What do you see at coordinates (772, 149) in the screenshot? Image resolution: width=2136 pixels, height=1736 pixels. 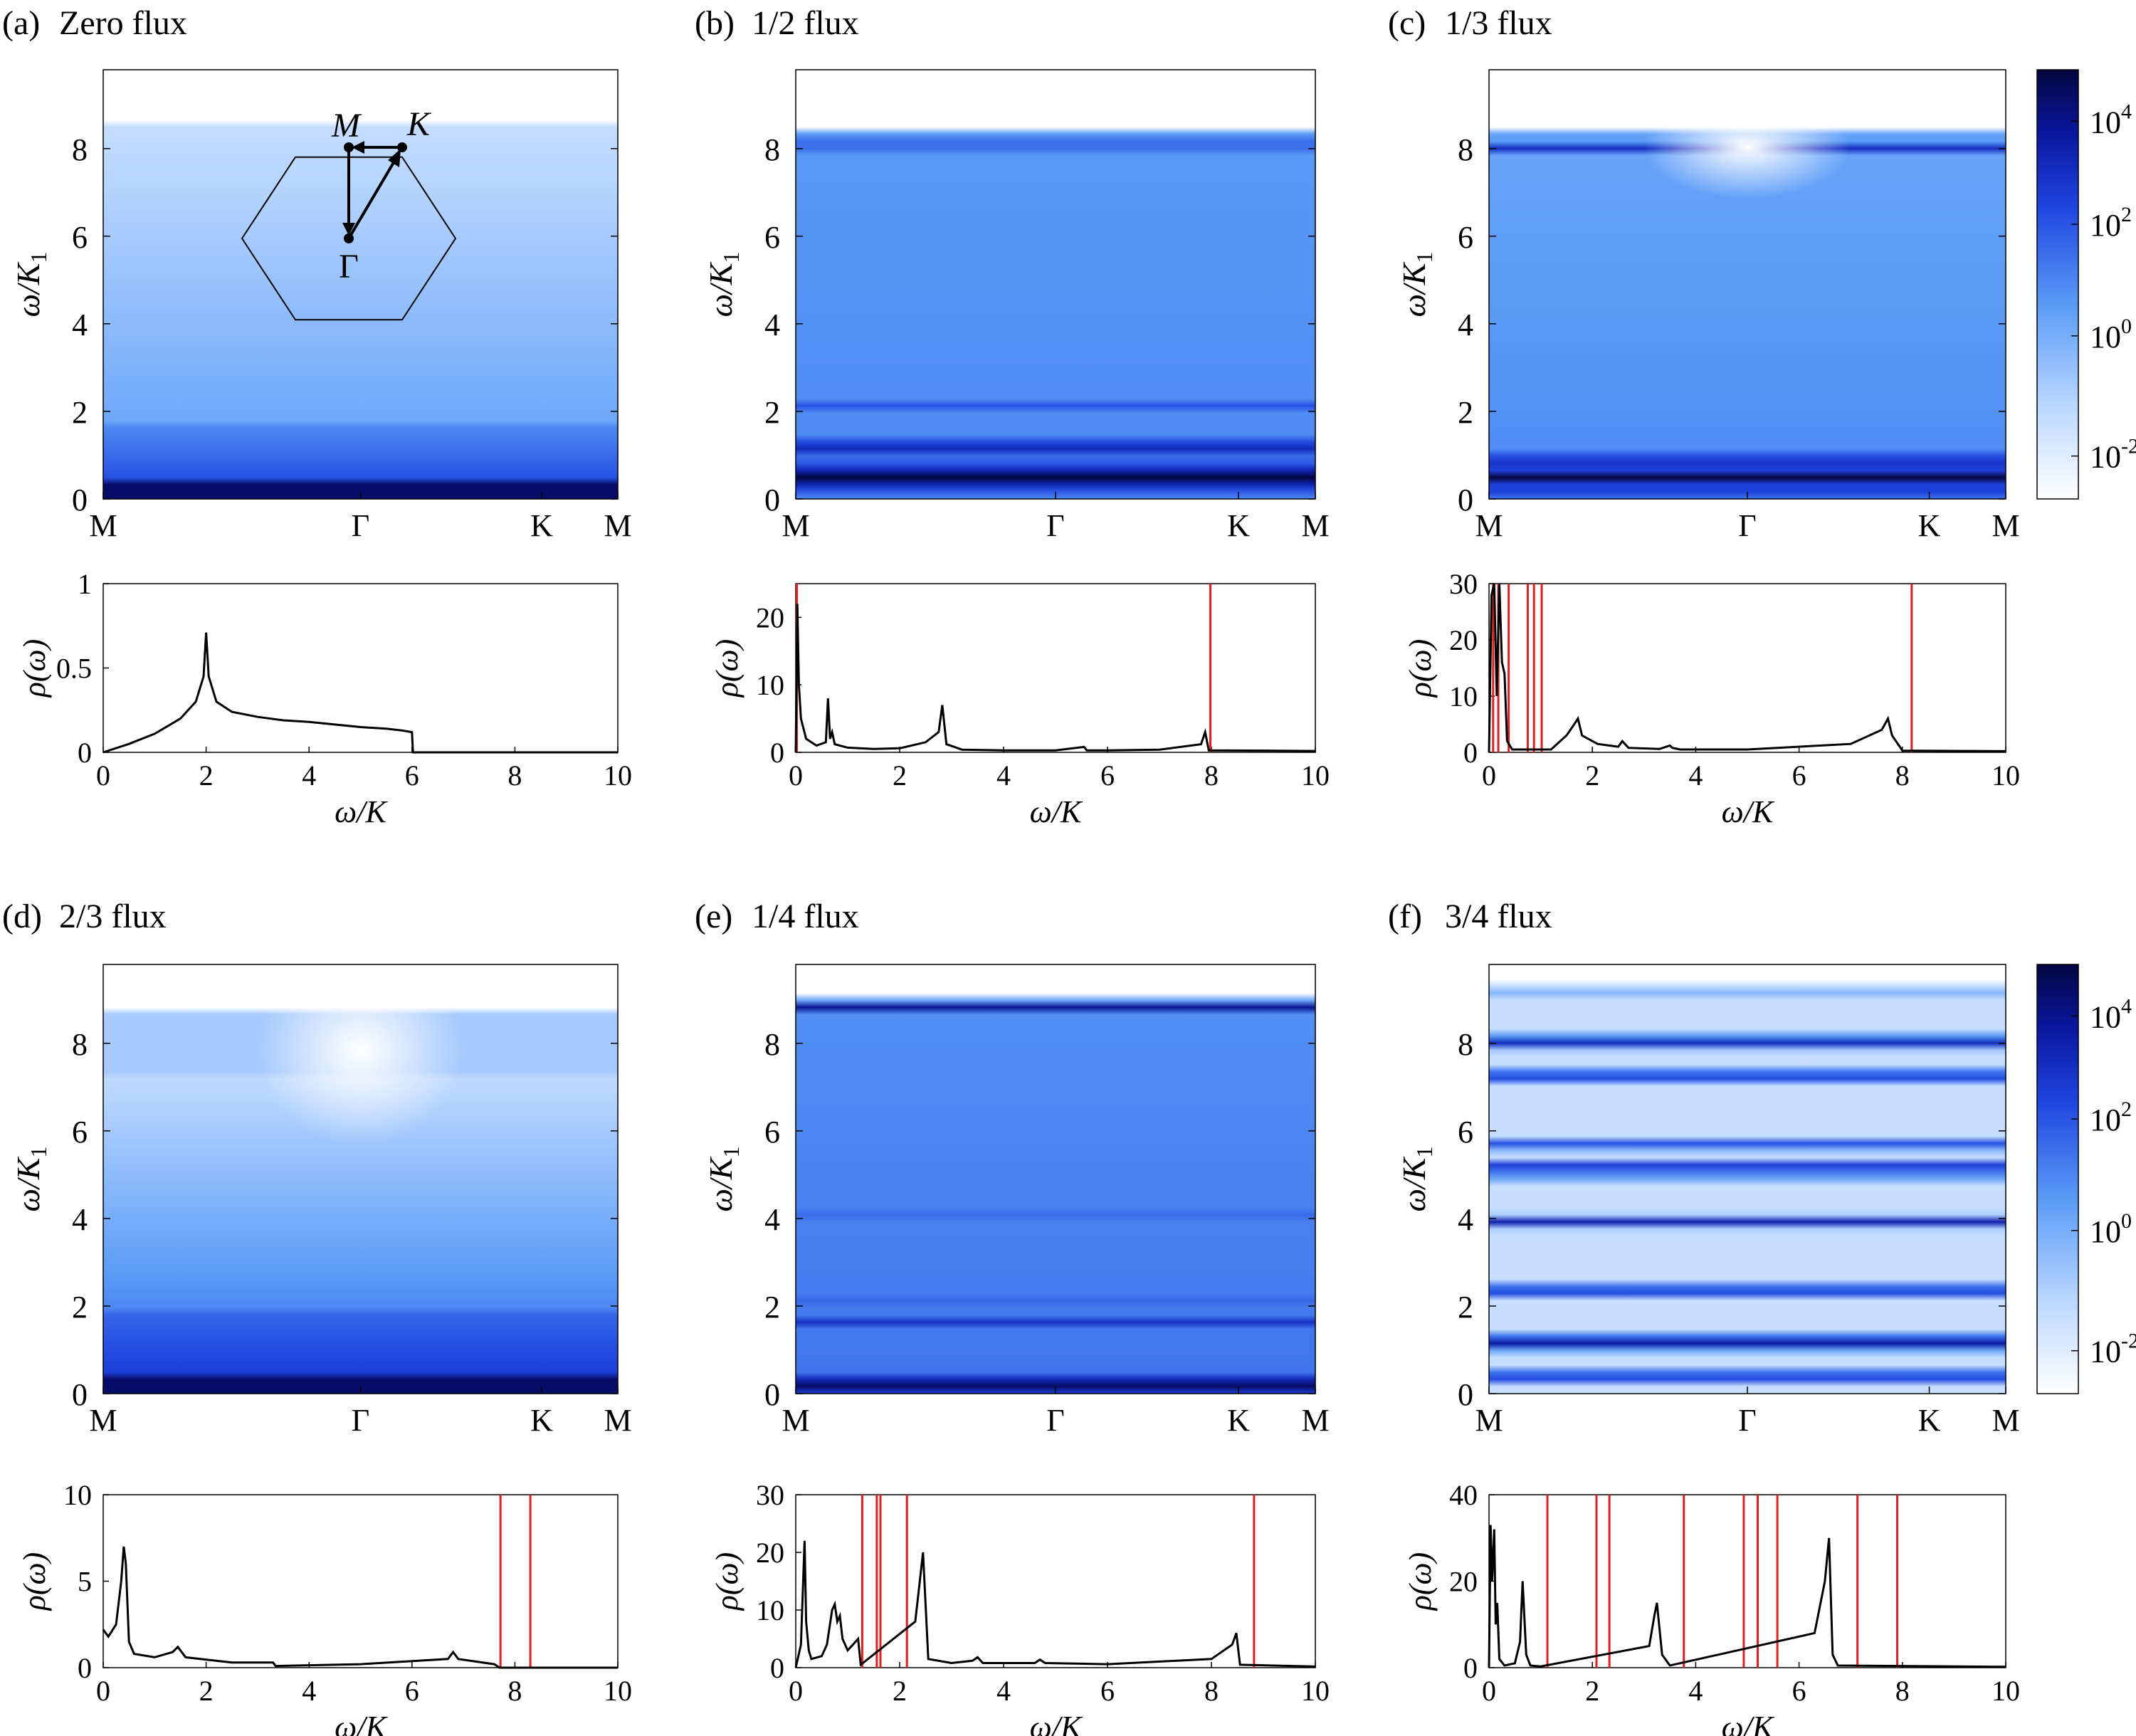 I see `y-tick-label: 8` at bounding box center [772, 149].